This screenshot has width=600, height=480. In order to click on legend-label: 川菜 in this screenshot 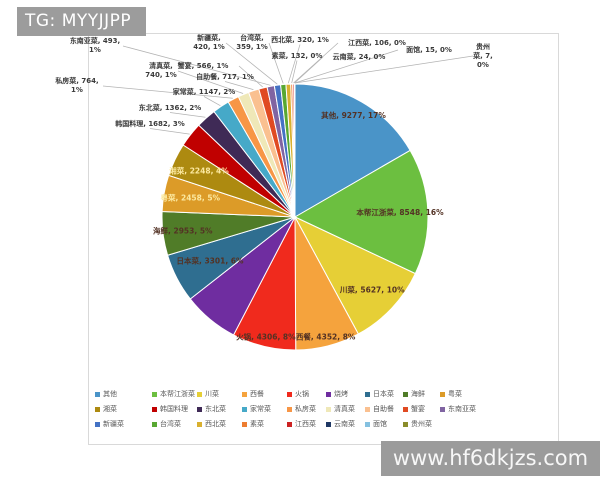, I will do `click(212, 394)`.